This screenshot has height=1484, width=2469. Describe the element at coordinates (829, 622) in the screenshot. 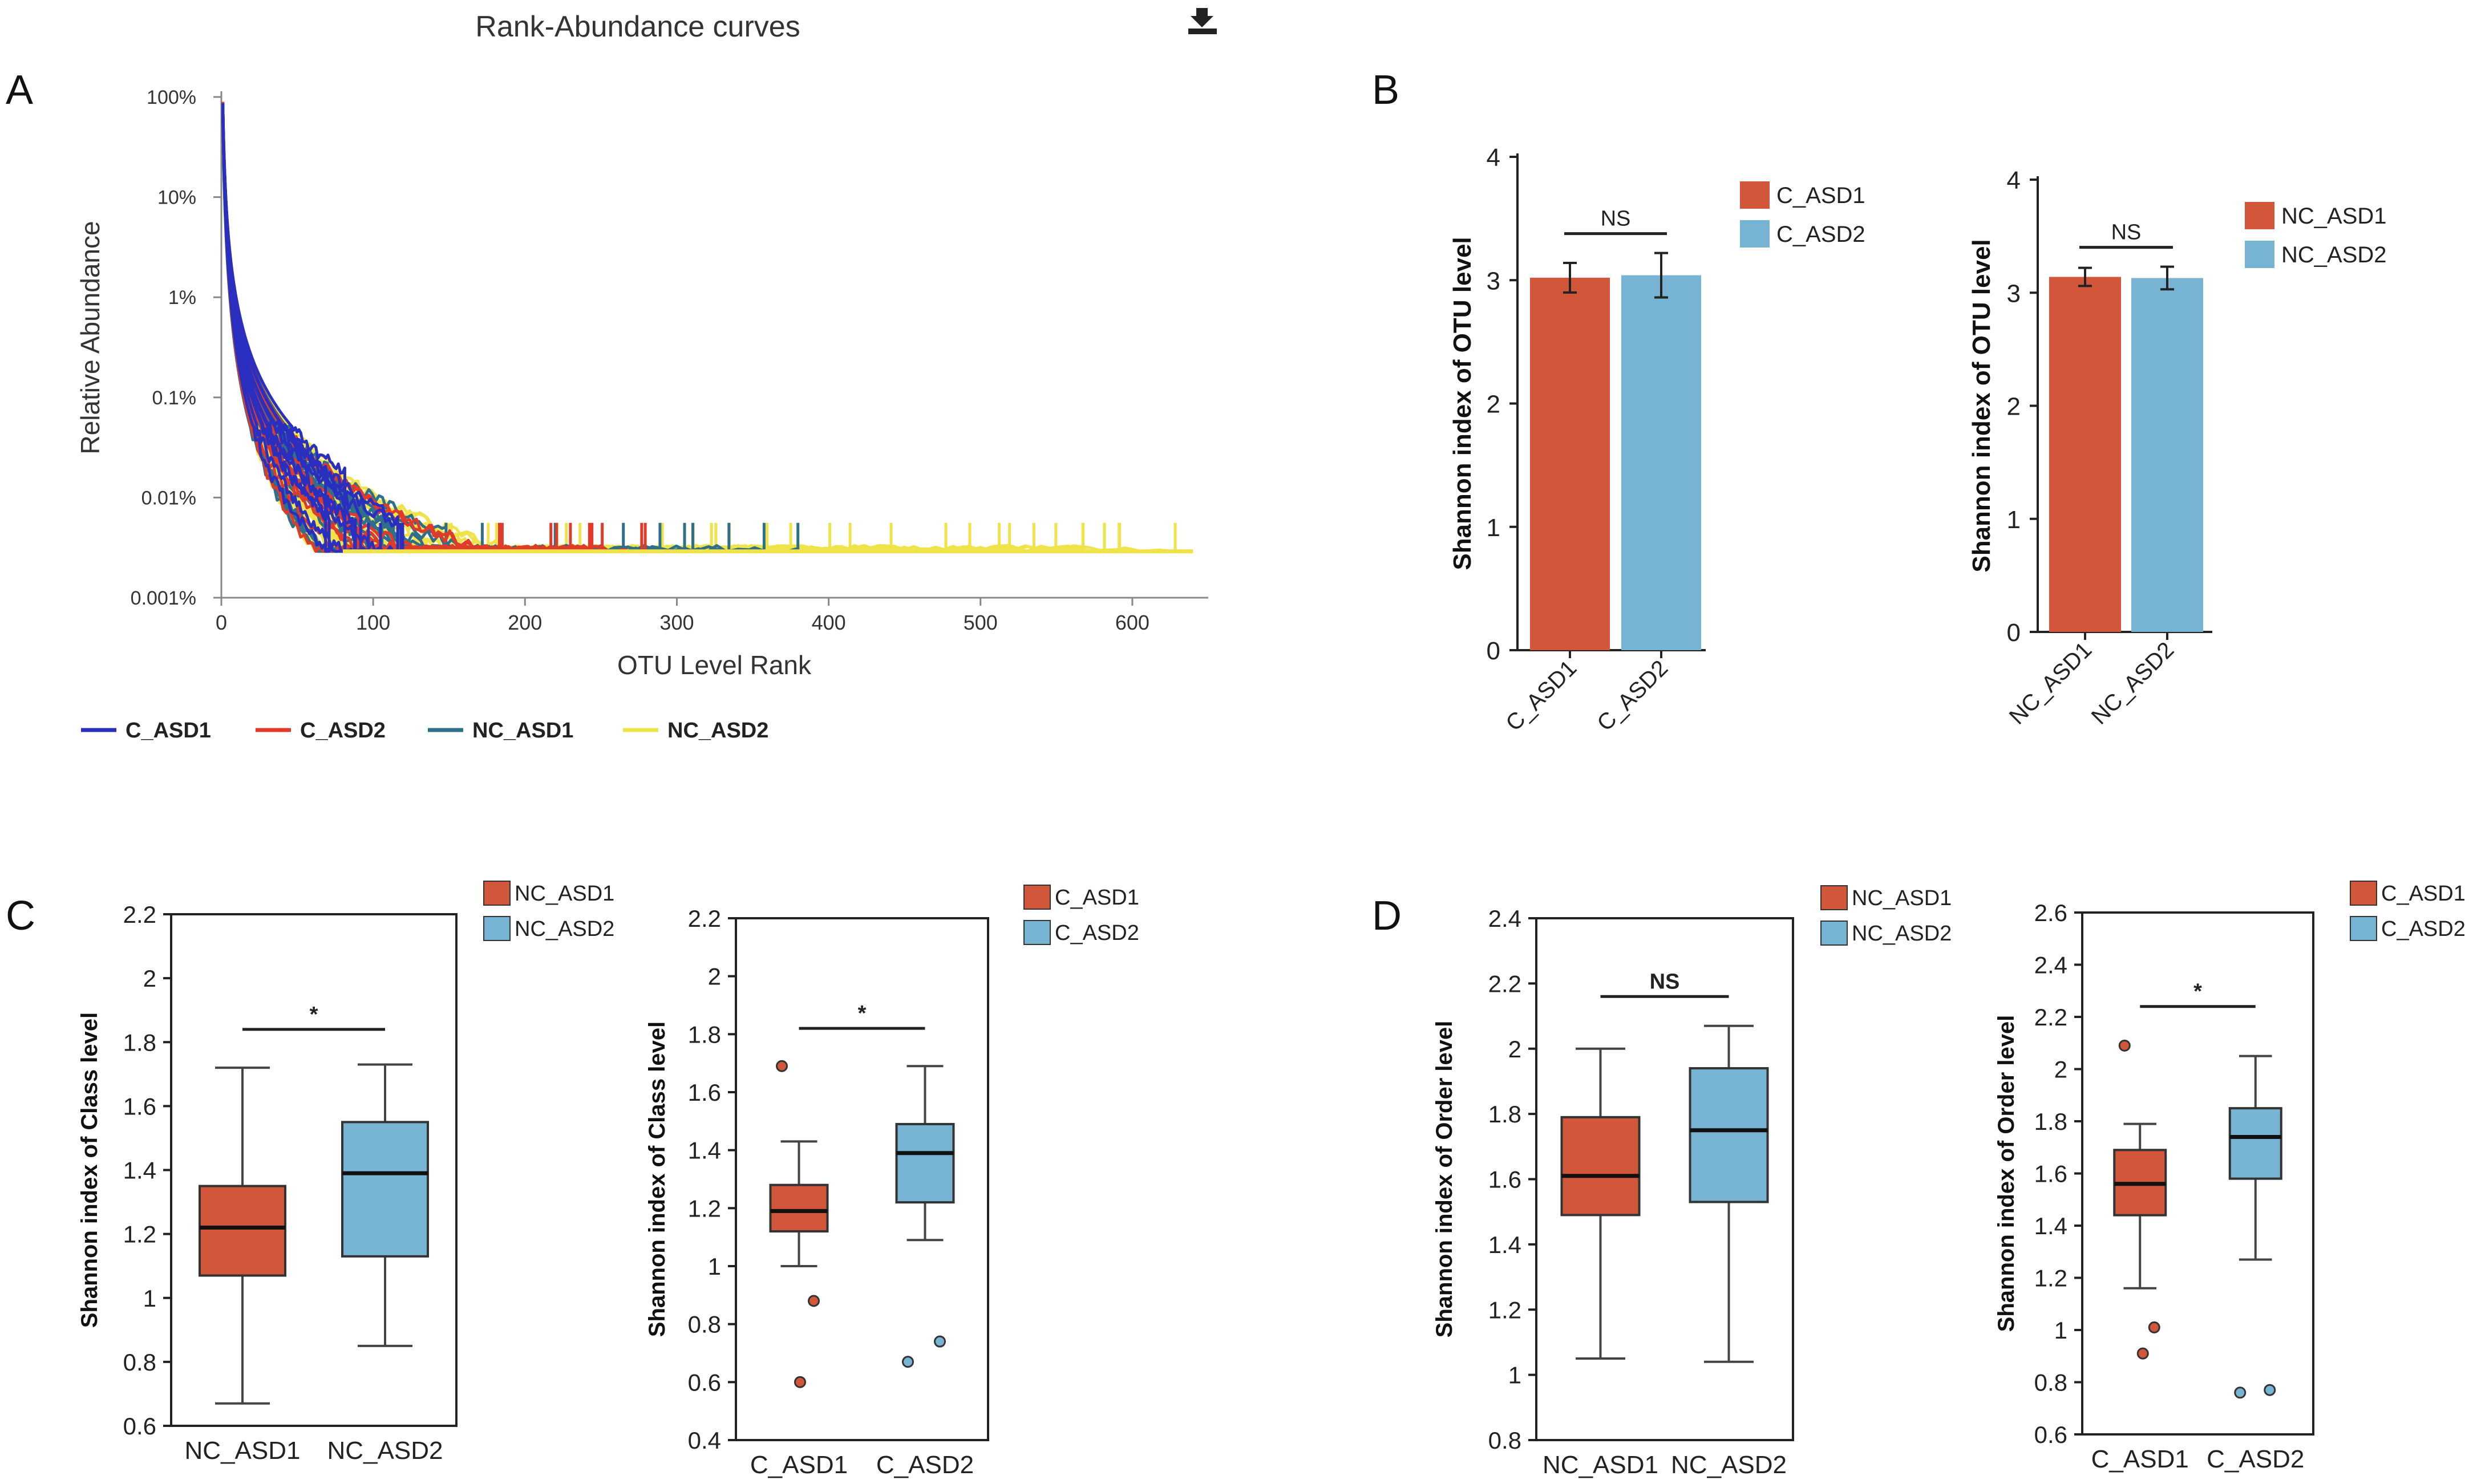

I see `x-tick-label: 400` at that location.